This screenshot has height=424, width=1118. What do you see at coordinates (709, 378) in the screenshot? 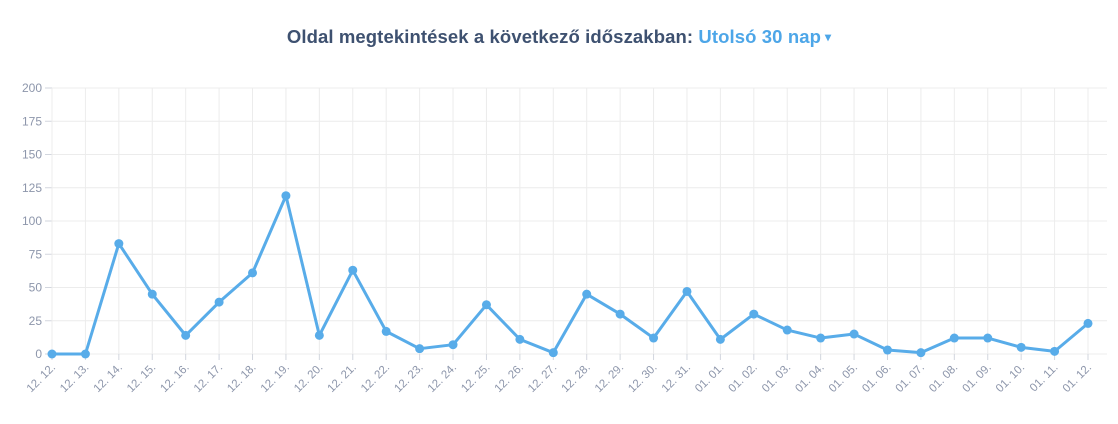
I see `x-tick-label: 01. 01.` at bounding box center [709, 378].